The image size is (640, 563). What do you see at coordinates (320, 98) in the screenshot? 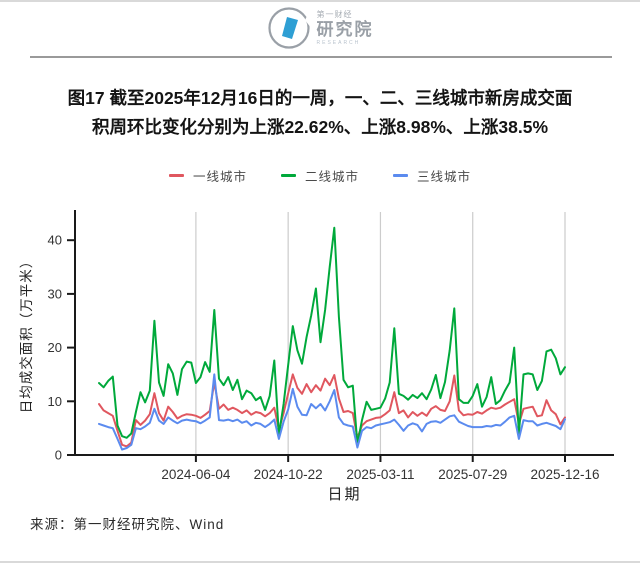
I see `figure-title-line1: 图17 截至2025年12月16日的一周，一、二、三线城市新房成交面` at bounding box center [320, 98].